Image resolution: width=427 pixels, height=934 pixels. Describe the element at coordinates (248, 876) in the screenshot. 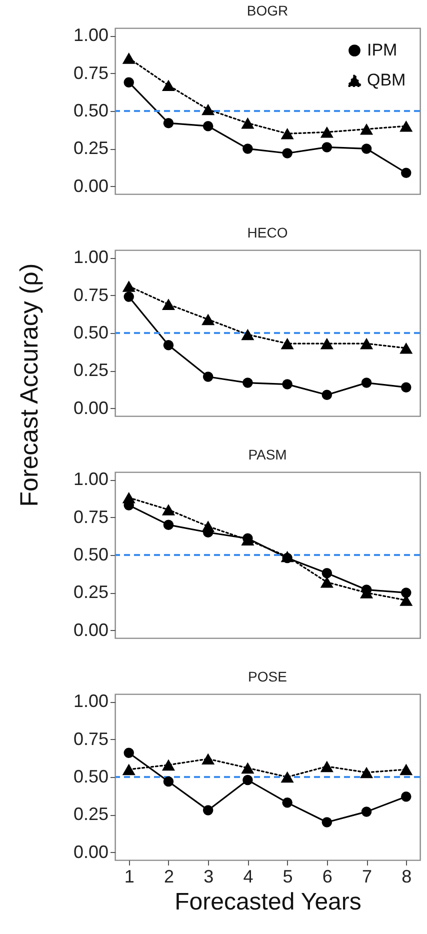

I see `x-tick-label: 4` at that location.